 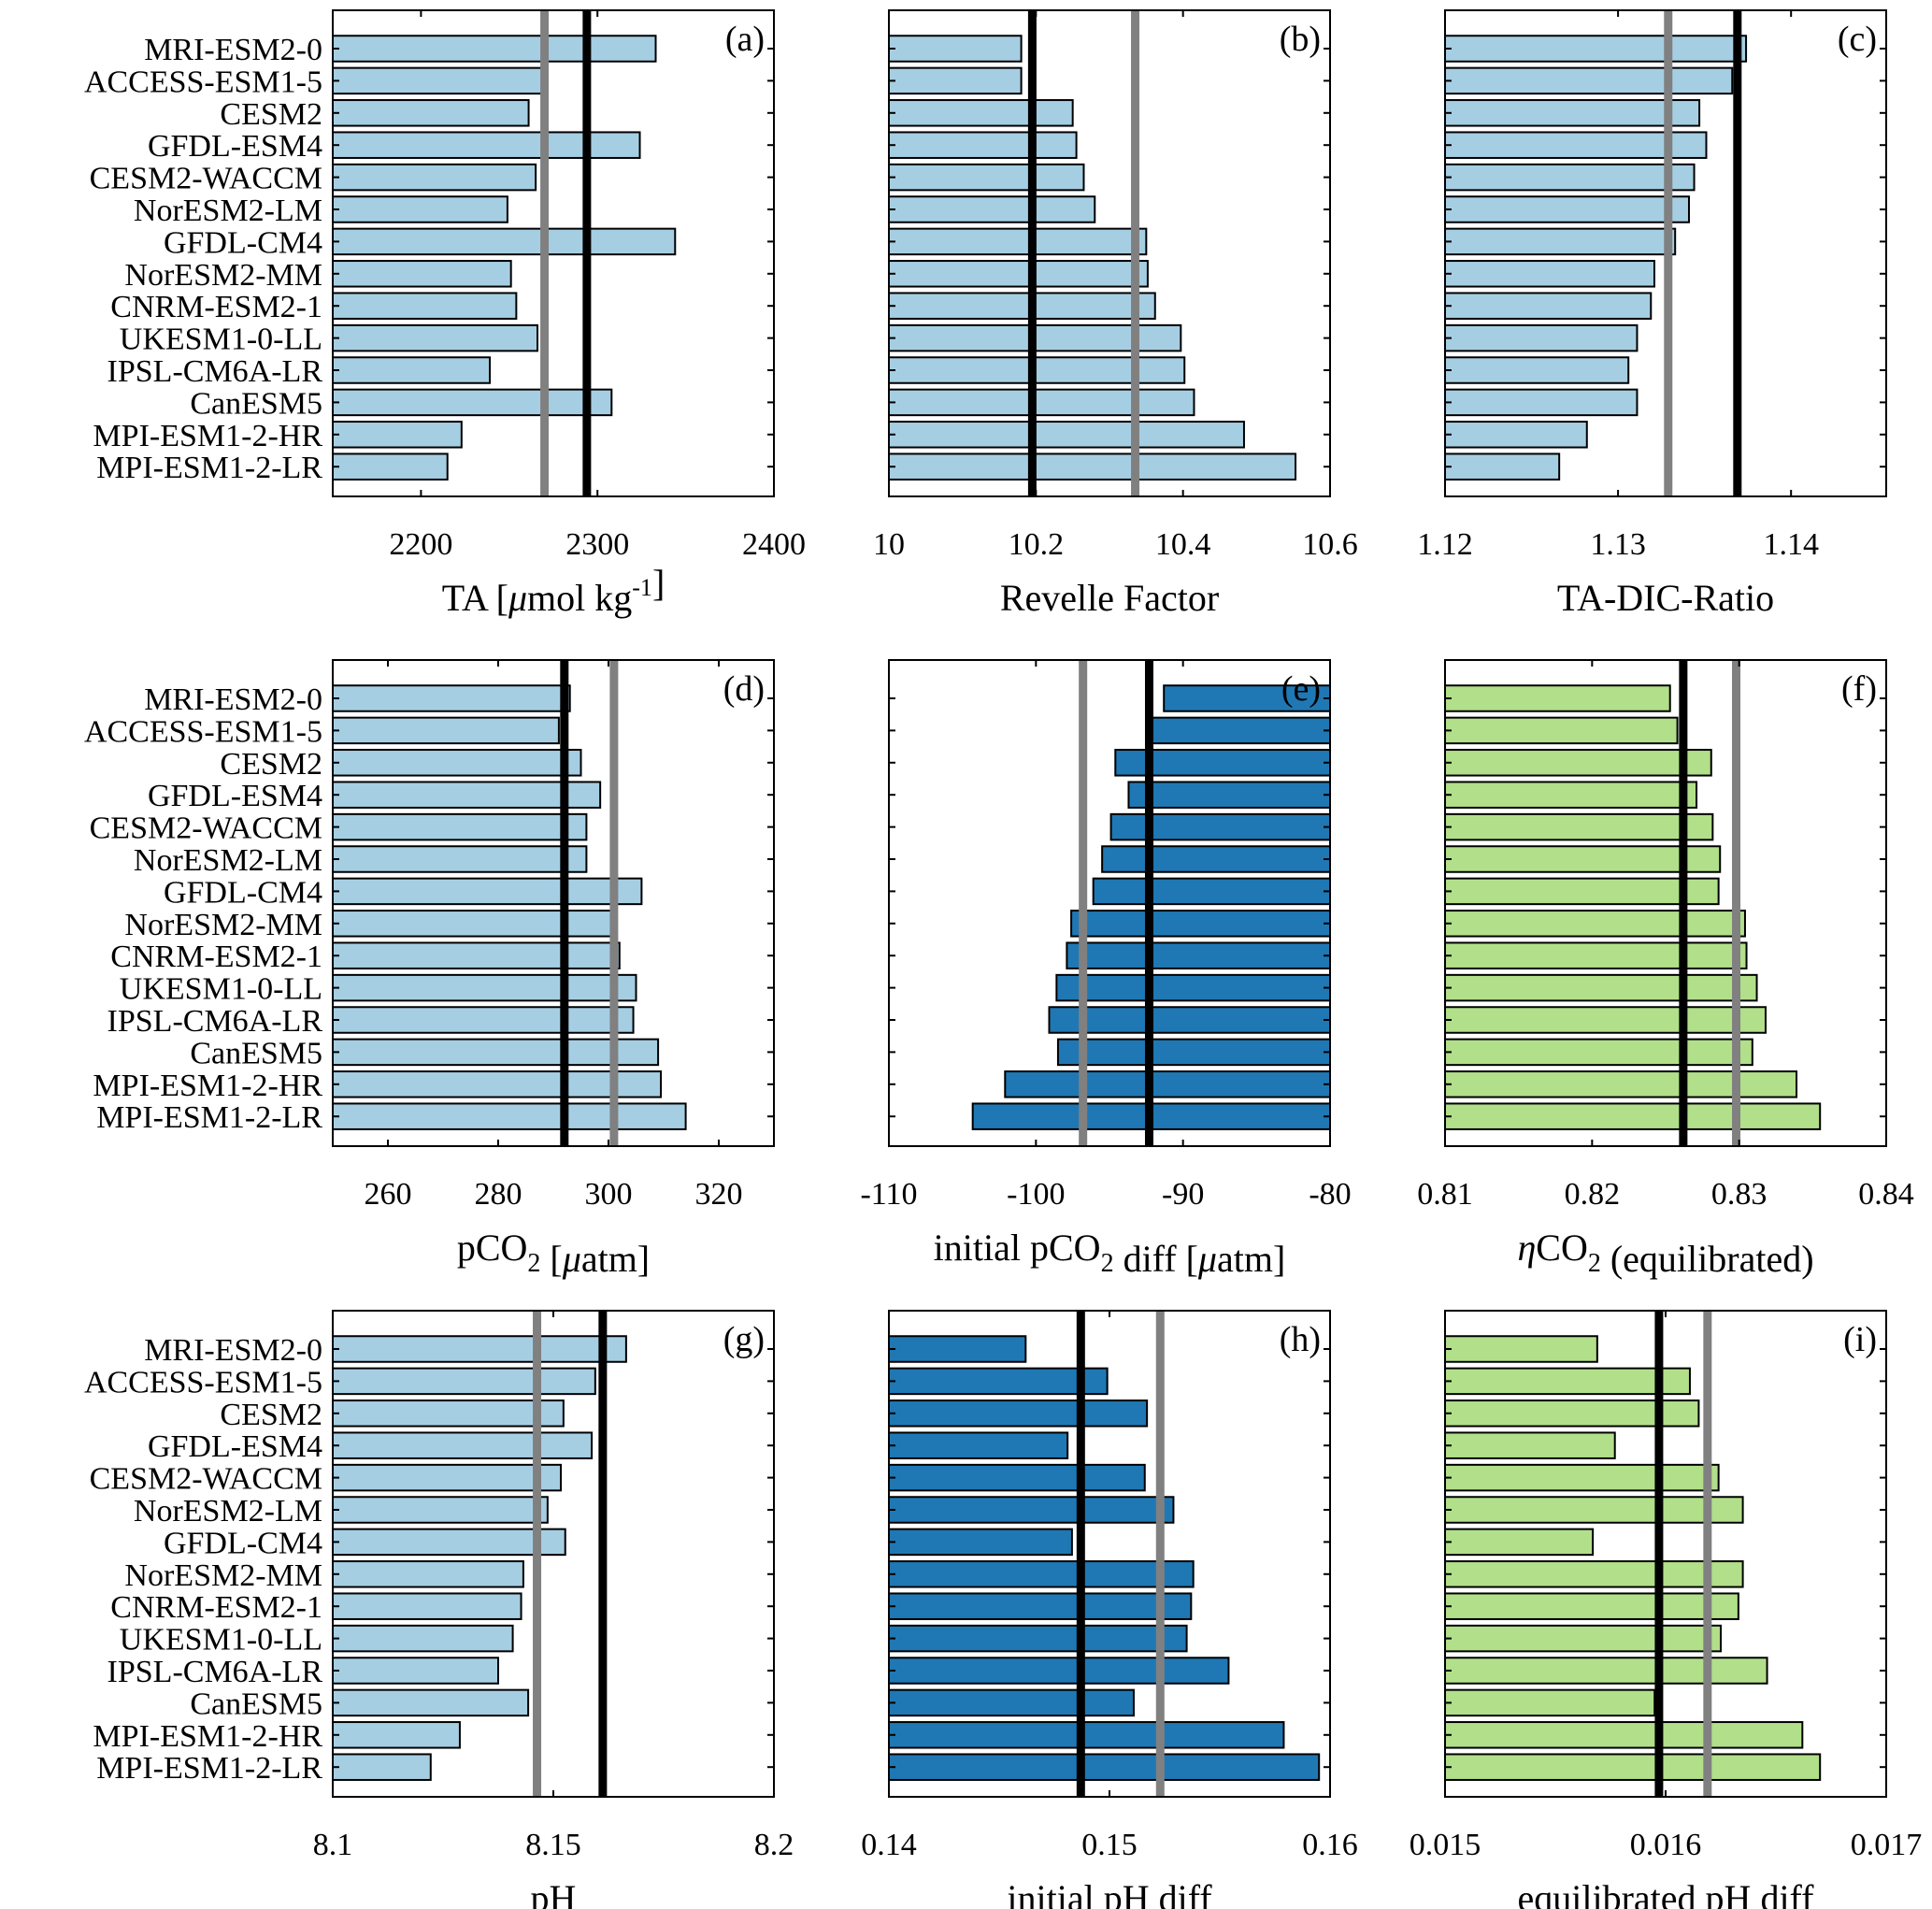 What do you see at coordinates (475, 598) in the screenshot?
I see `x-axis-label-part: TA [` at bounding box center [475, 598].